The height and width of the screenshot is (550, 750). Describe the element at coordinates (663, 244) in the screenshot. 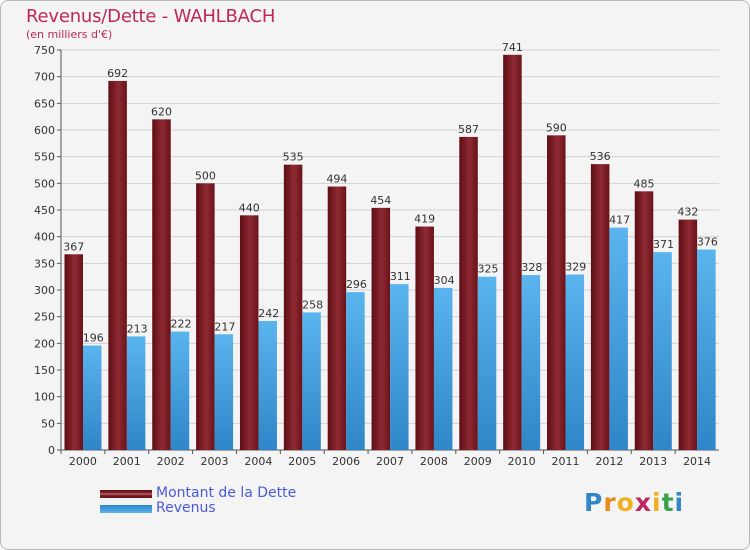

I see `data-label-revenus: 371` at that location.